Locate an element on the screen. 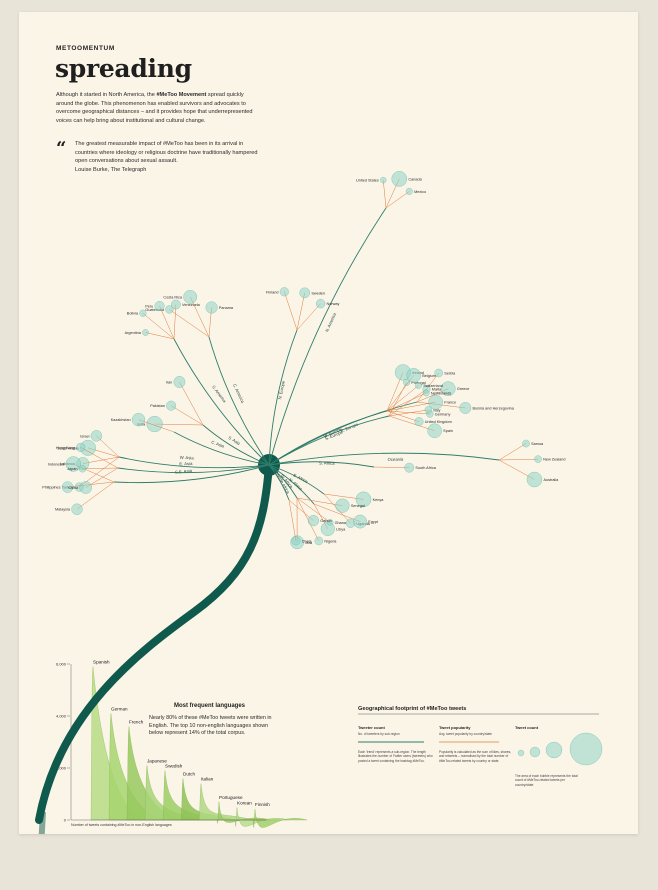 This screenshot has height=890, width=658. country-twig-guatemala is located at coordinates (189, 323).